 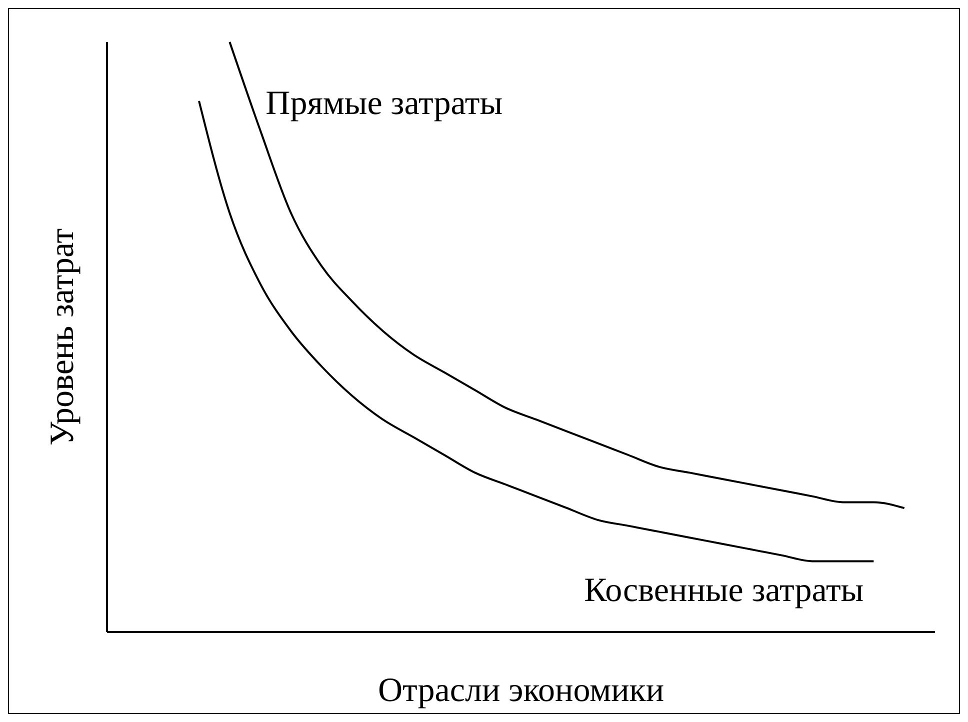 I want to click on y-axis-title: Уровень затрат, so click(x=63, y=337).